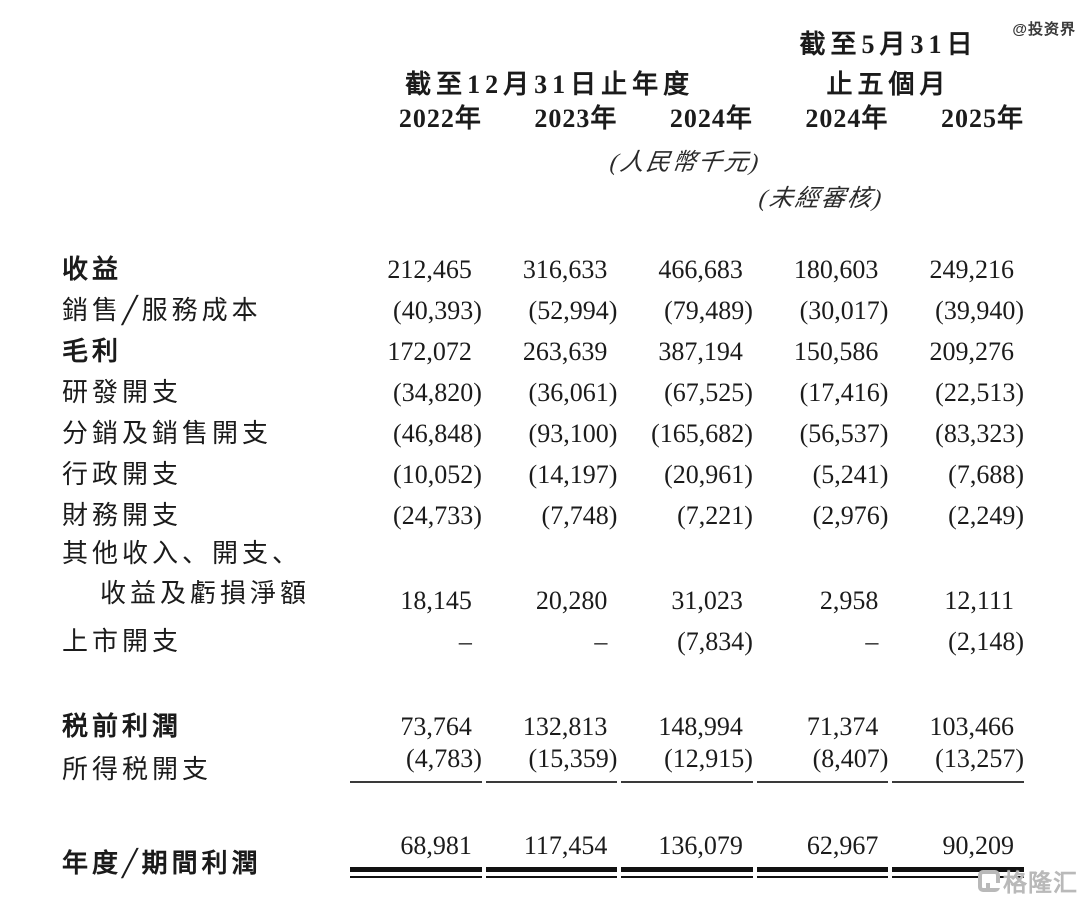 This screenshot has height=900, width=1080. What do you see at coordinates (122, 474) in the screenshot?
I see `row-label: 行政開支` at bounding box center [122, 474].